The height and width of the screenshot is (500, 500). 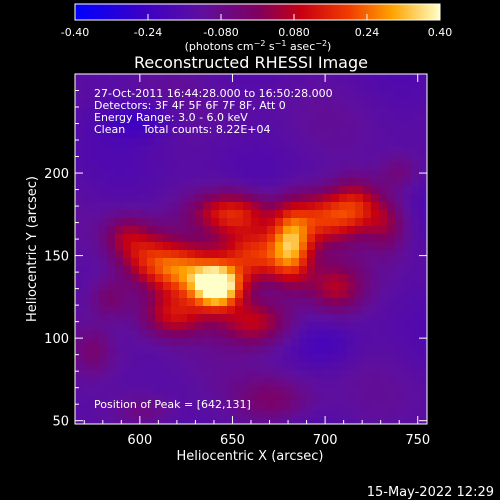 What do you see at coordinates (257, 12) in the screenshot?
I see `colorbar` at bounding box center [257, 12].